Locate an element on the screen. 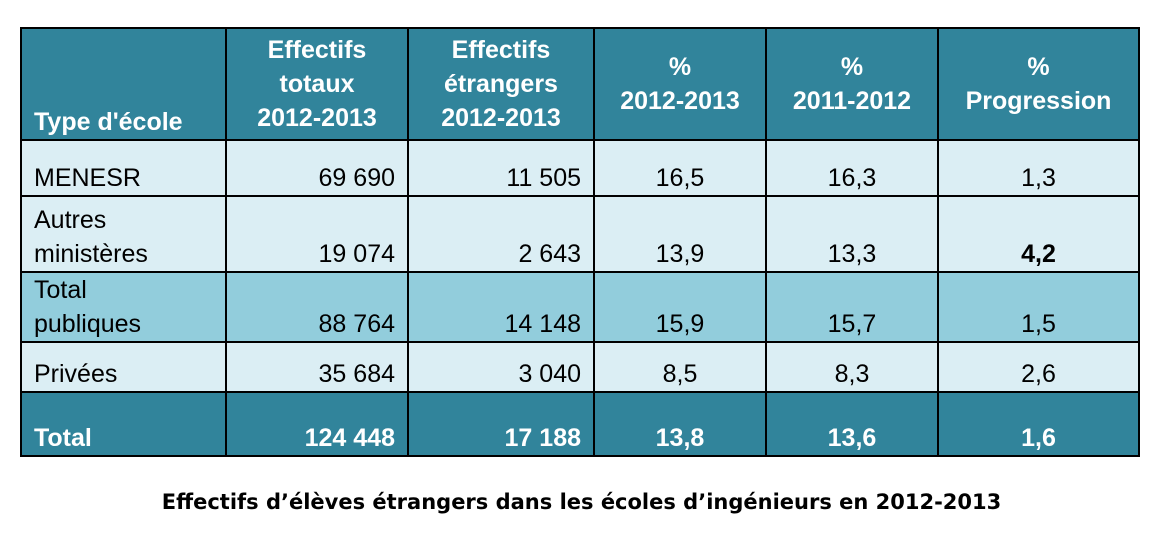 The width and height of the screenshot is (1163, 550). cell-pct-2011-2012: 13,6 is located at coordinates (852, 424).